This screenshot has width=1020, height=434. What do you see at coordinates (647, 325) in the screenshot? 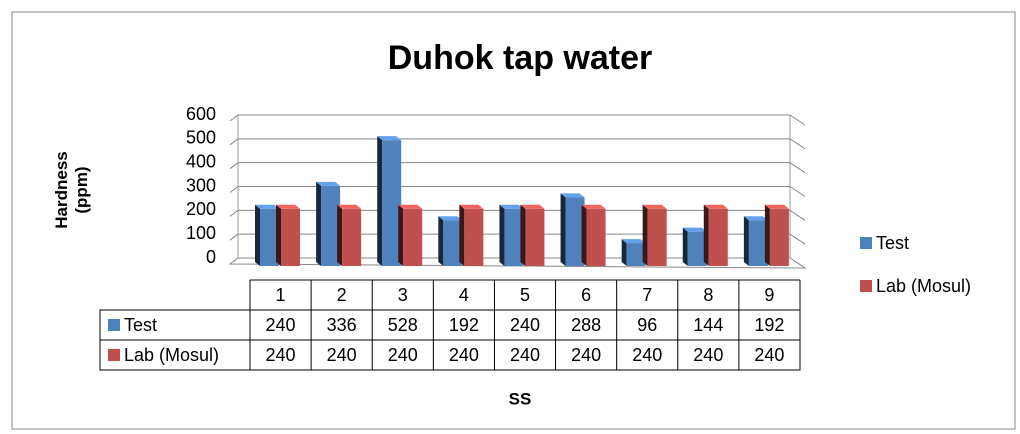
I see `table-value: 96` at bounding box center [647, 325].